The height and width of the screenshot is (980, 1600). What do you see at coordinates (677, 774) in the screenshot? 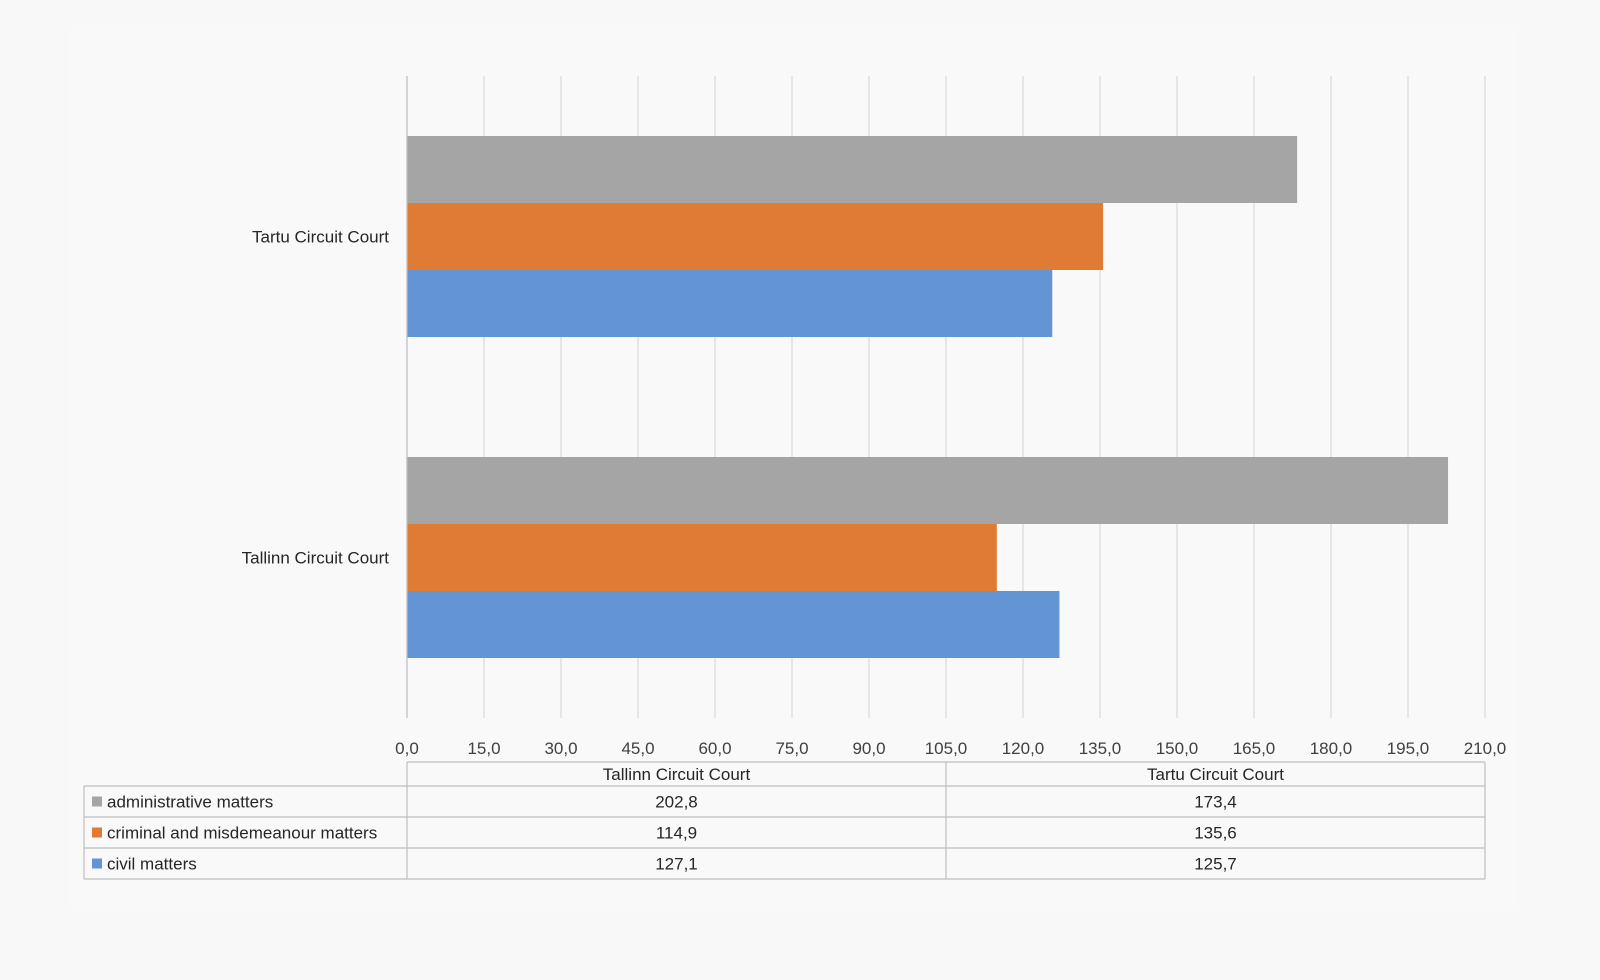
I see `table-header: Tallinn Circuit Court` at bounding box center [677, 774].